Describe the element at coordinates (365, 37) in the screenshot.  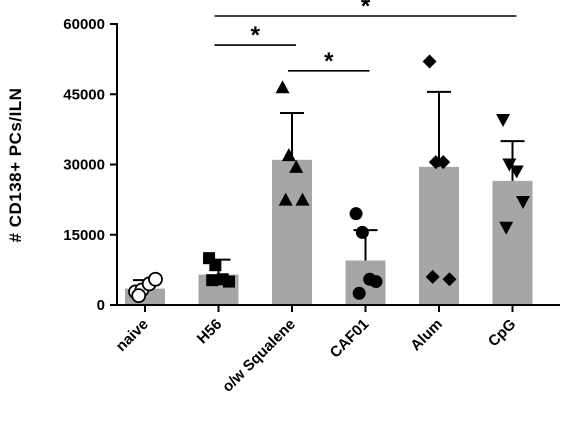
I see `significance-group: * * *` at that location.